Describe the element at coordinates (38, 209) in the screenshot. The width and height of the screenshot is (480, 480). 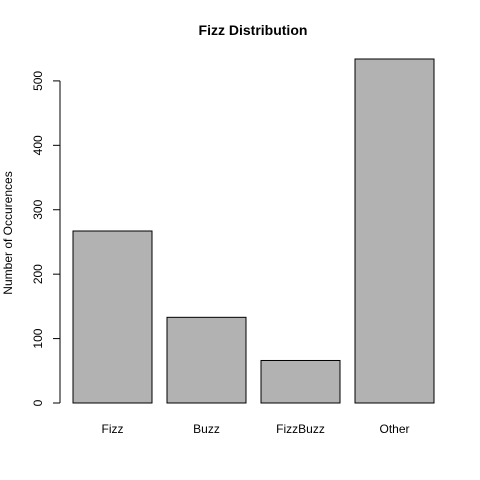
I see `y-tick-label: 300` at that location.